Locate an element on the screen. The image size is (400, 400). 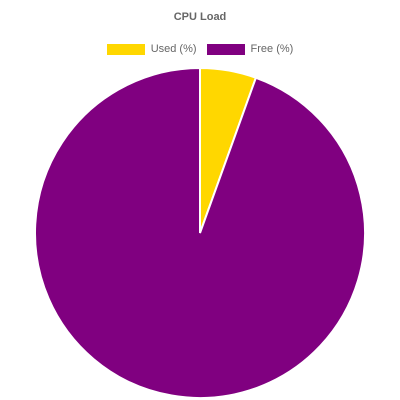
legend-label-free: Free (%) is located at coordinates (272, 49).